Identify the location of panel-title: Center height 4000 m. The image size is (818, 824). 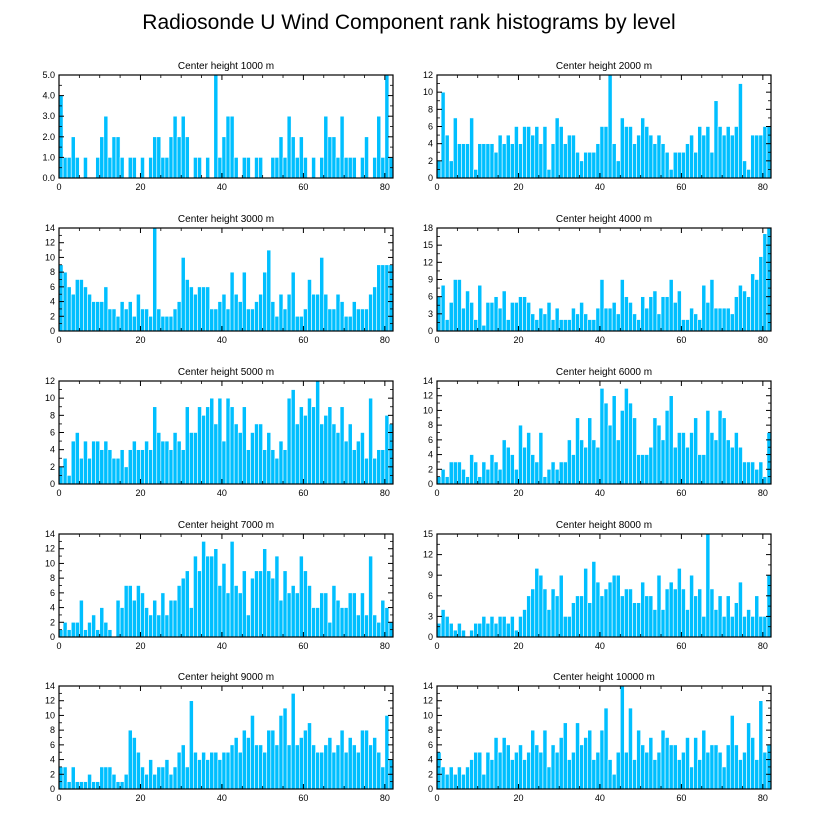
(604, 219).